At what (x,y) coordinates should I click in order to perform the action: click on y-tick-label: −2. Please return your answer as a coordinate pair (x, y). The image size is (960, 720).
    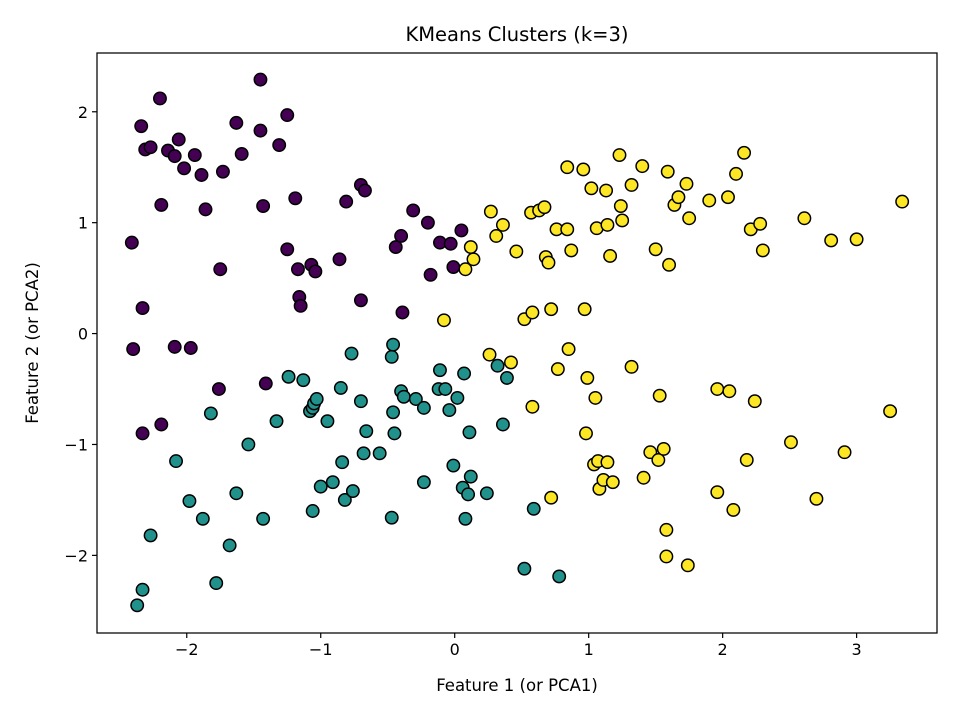
    Looking at the image, I should click on (76, 555).